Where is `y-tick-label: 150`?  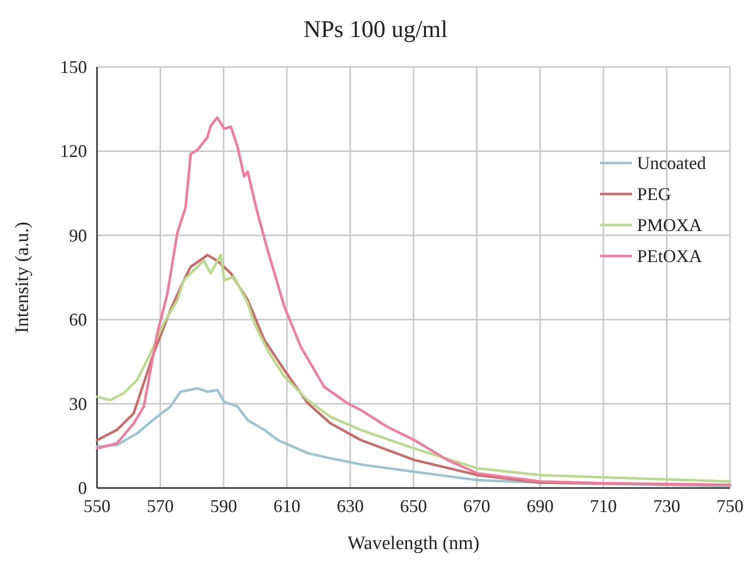 y-tick-label: 150 is located at coordinates (73, 67).